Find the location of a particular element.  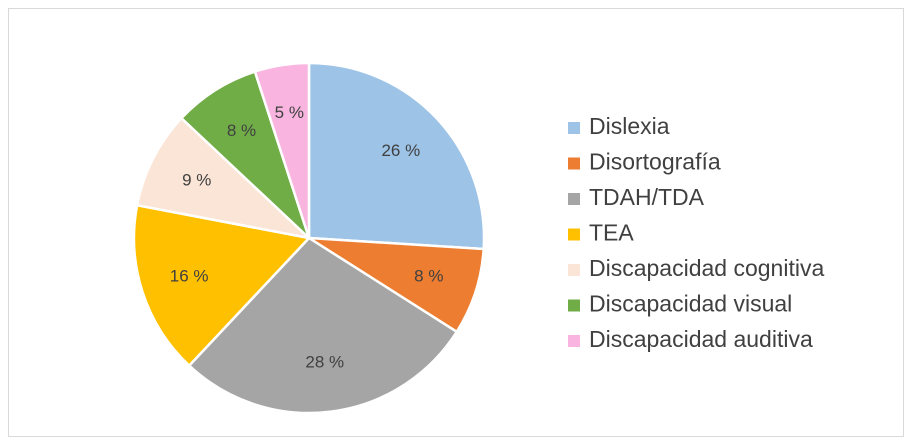

data-label: 9 % is located at coordinates (196, 179).